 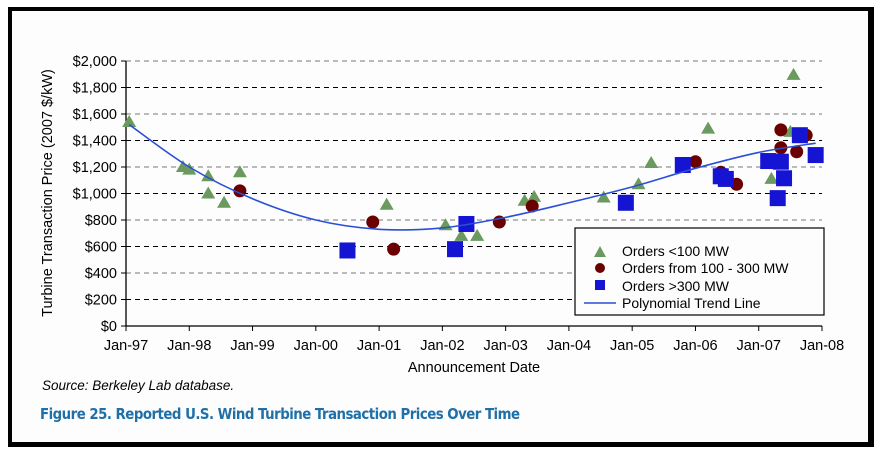 I want to click on y-tick-label: $1,000, so click(x=95, y=195).